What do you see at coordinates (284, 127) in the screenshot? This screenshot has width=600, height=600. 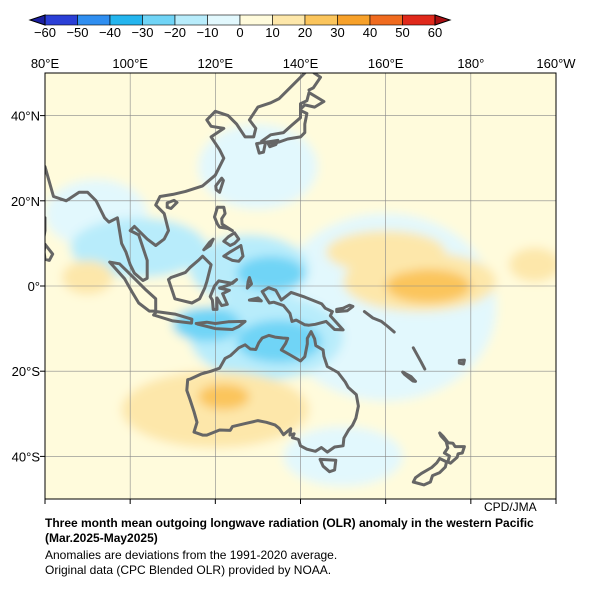 I see `coastline-honshu` at bounding box center [284, 127].